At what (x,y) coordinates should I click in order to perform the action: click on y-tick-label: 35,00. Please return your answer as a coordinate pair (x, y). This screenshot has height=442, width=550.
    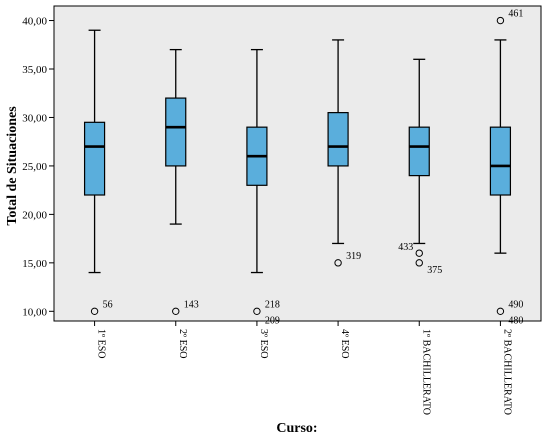
    Looking at the image, I should click on (34, 70).